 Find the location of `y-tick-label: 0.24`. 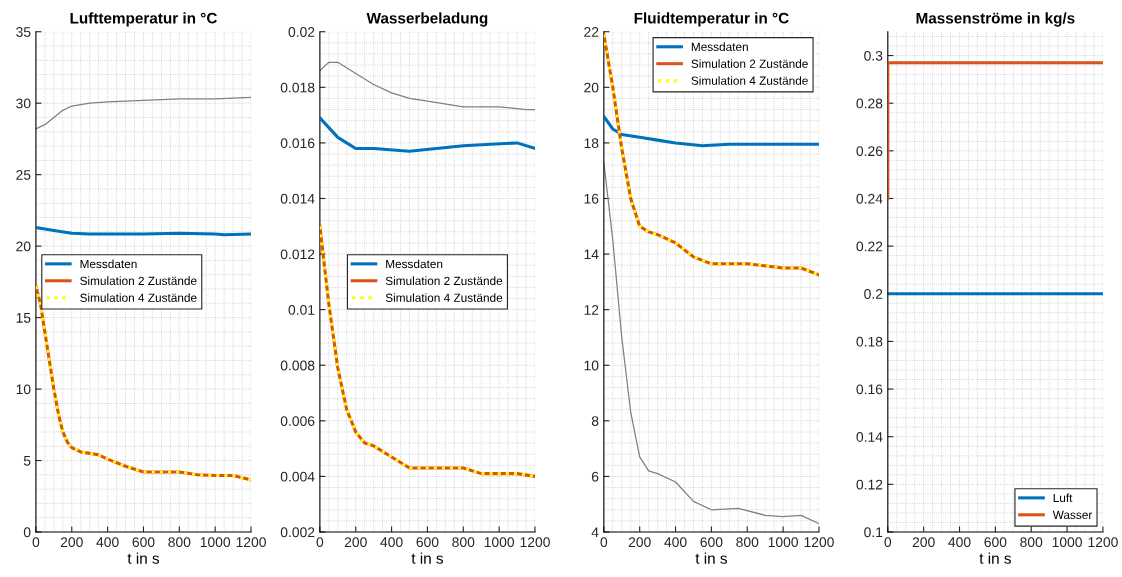

y-tick-label: 0.24 is located at coordinates (869, 198).